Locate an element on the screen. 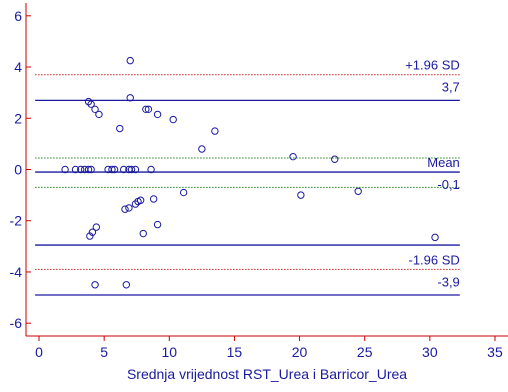 Image resolution: width=508 pixels, height=392 pixels. y-tick-label: -2 is located at coordinates (16, 221).